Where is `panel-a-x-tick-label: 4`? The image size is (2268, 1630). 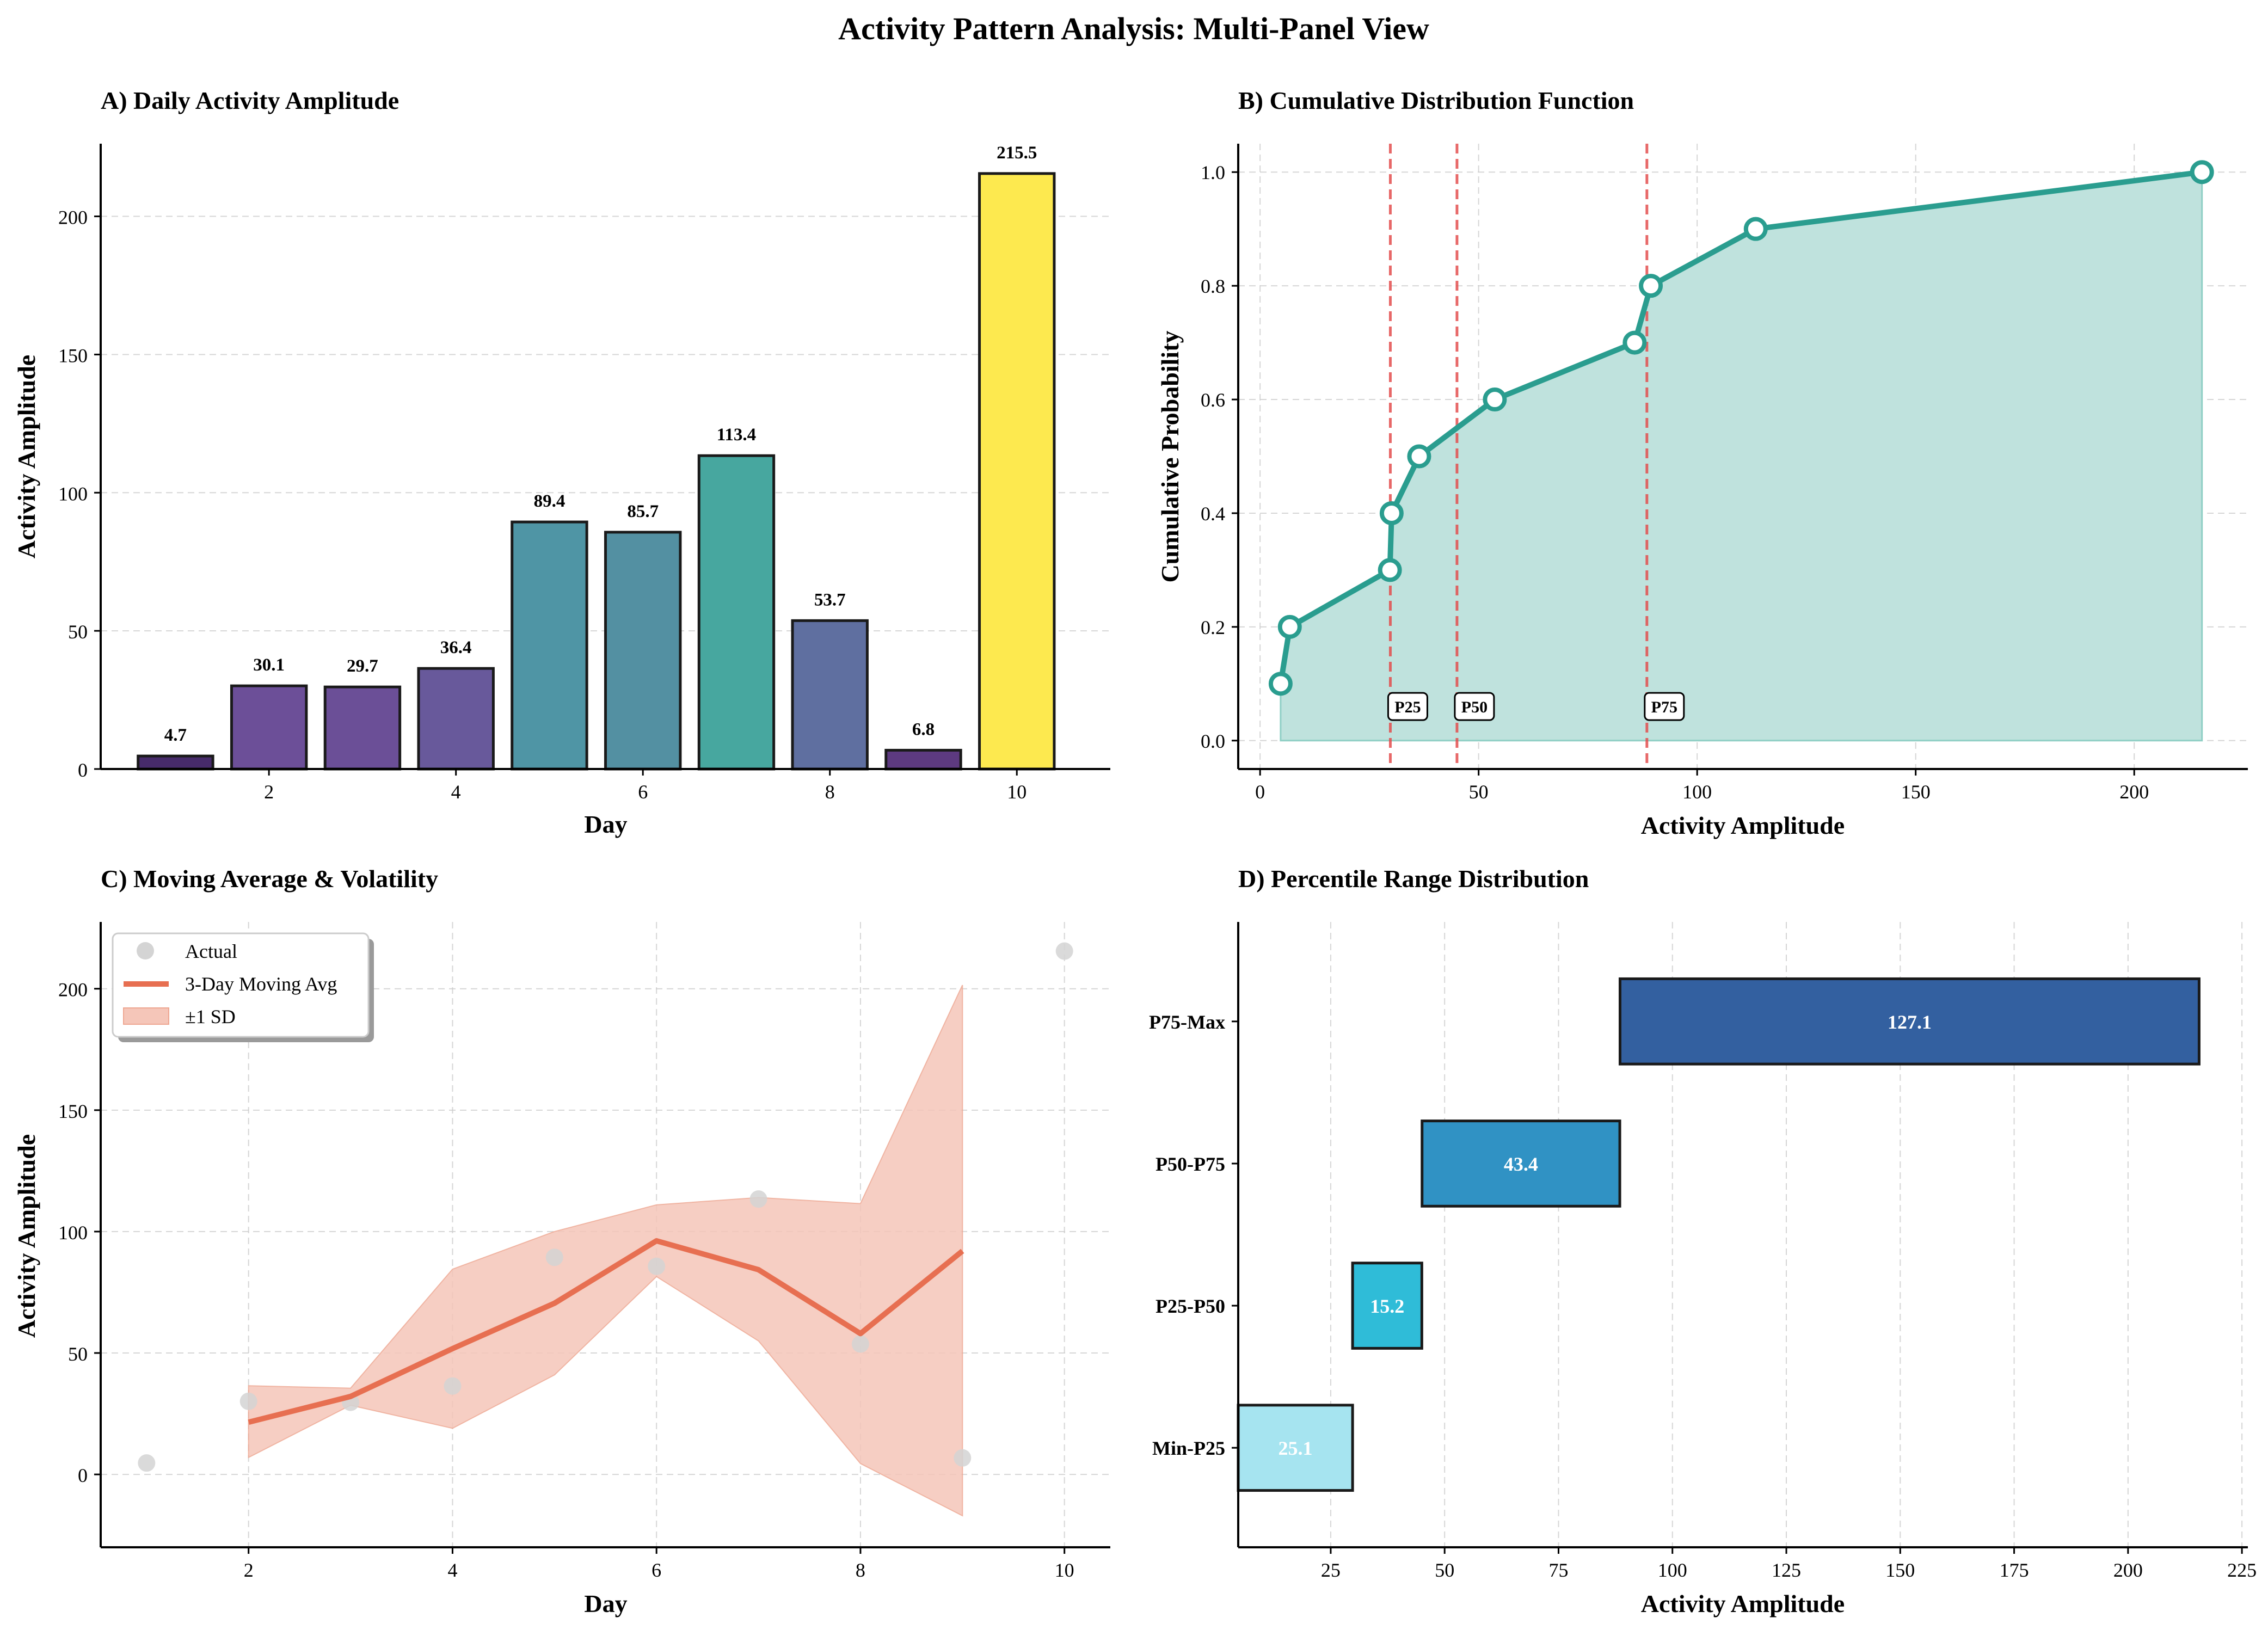
panel-a-x-tick-label: 4 is located at coordinates (456, 792).